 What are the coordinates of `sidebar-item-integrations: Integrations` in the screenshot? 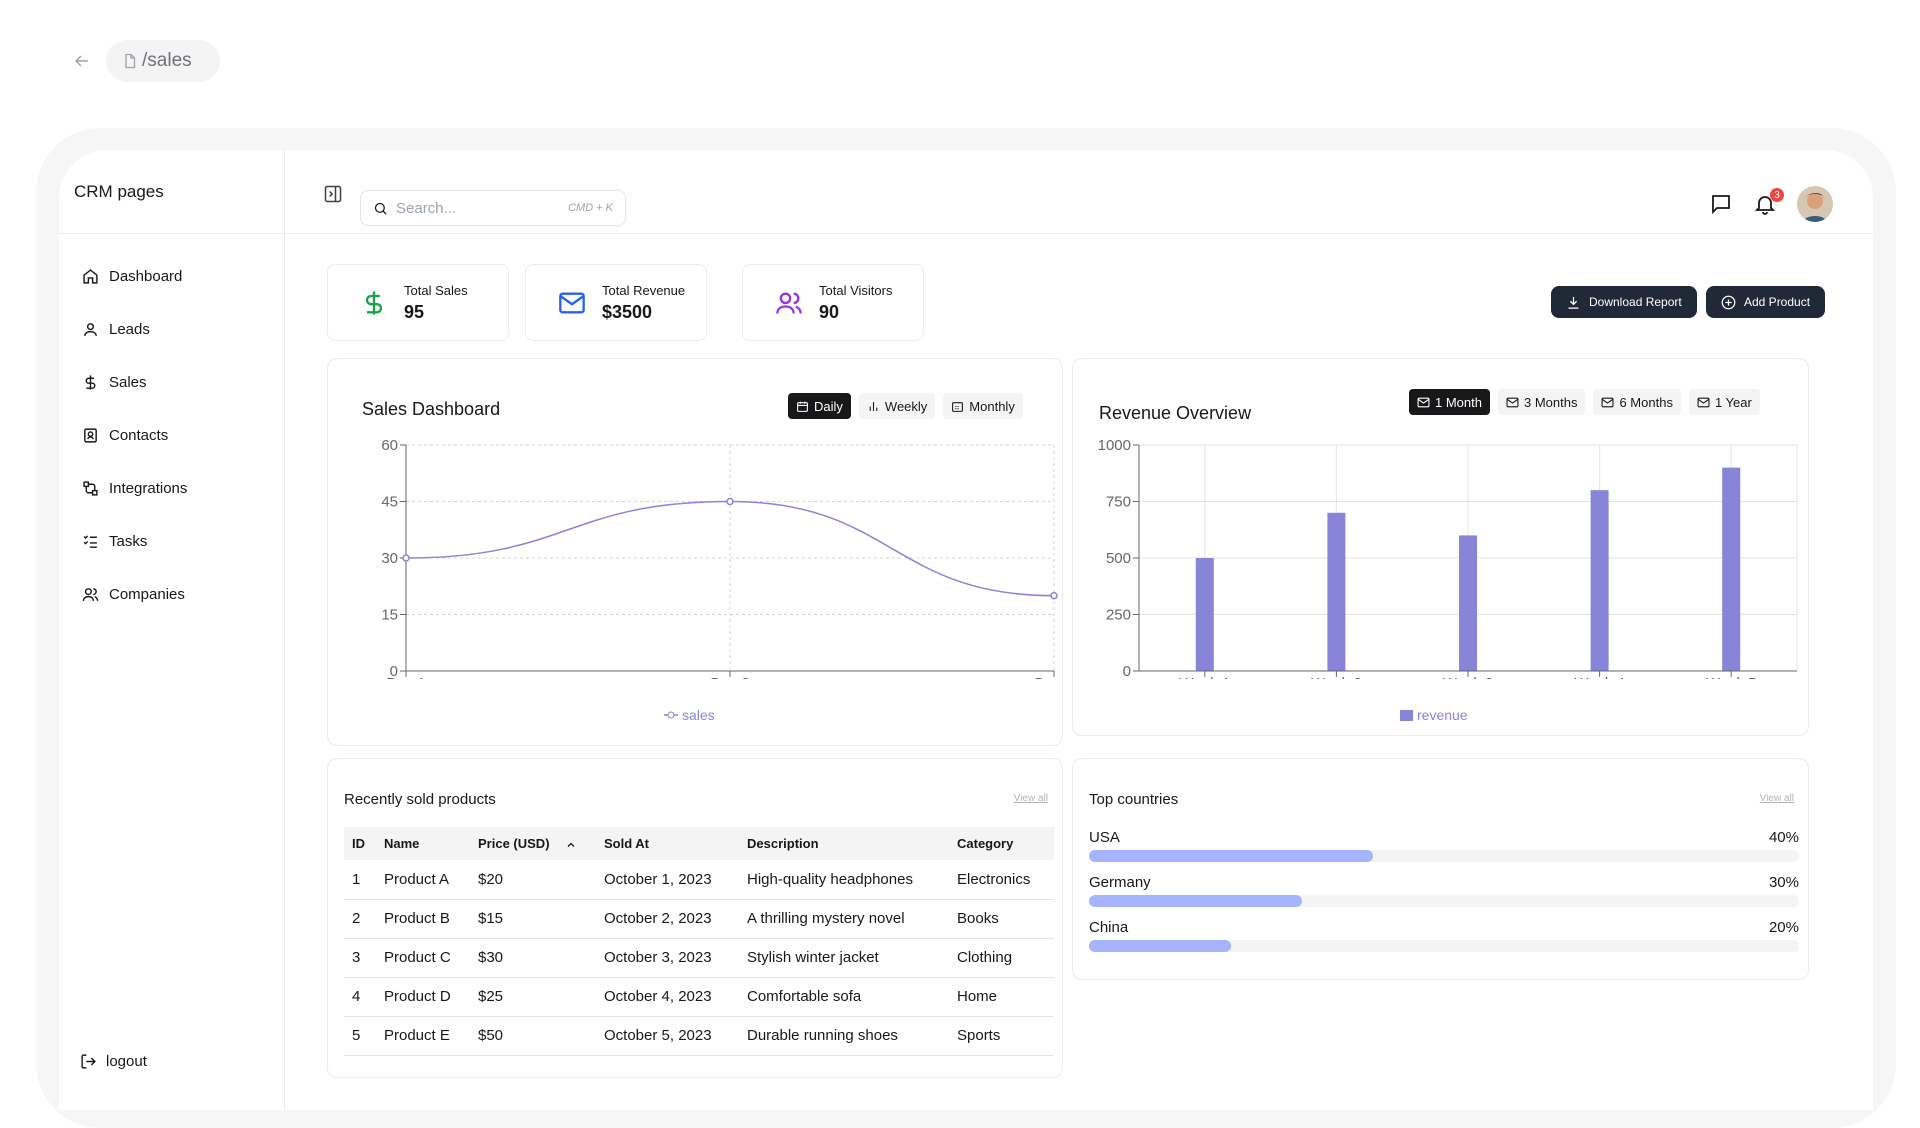 It's located at (171, 488).